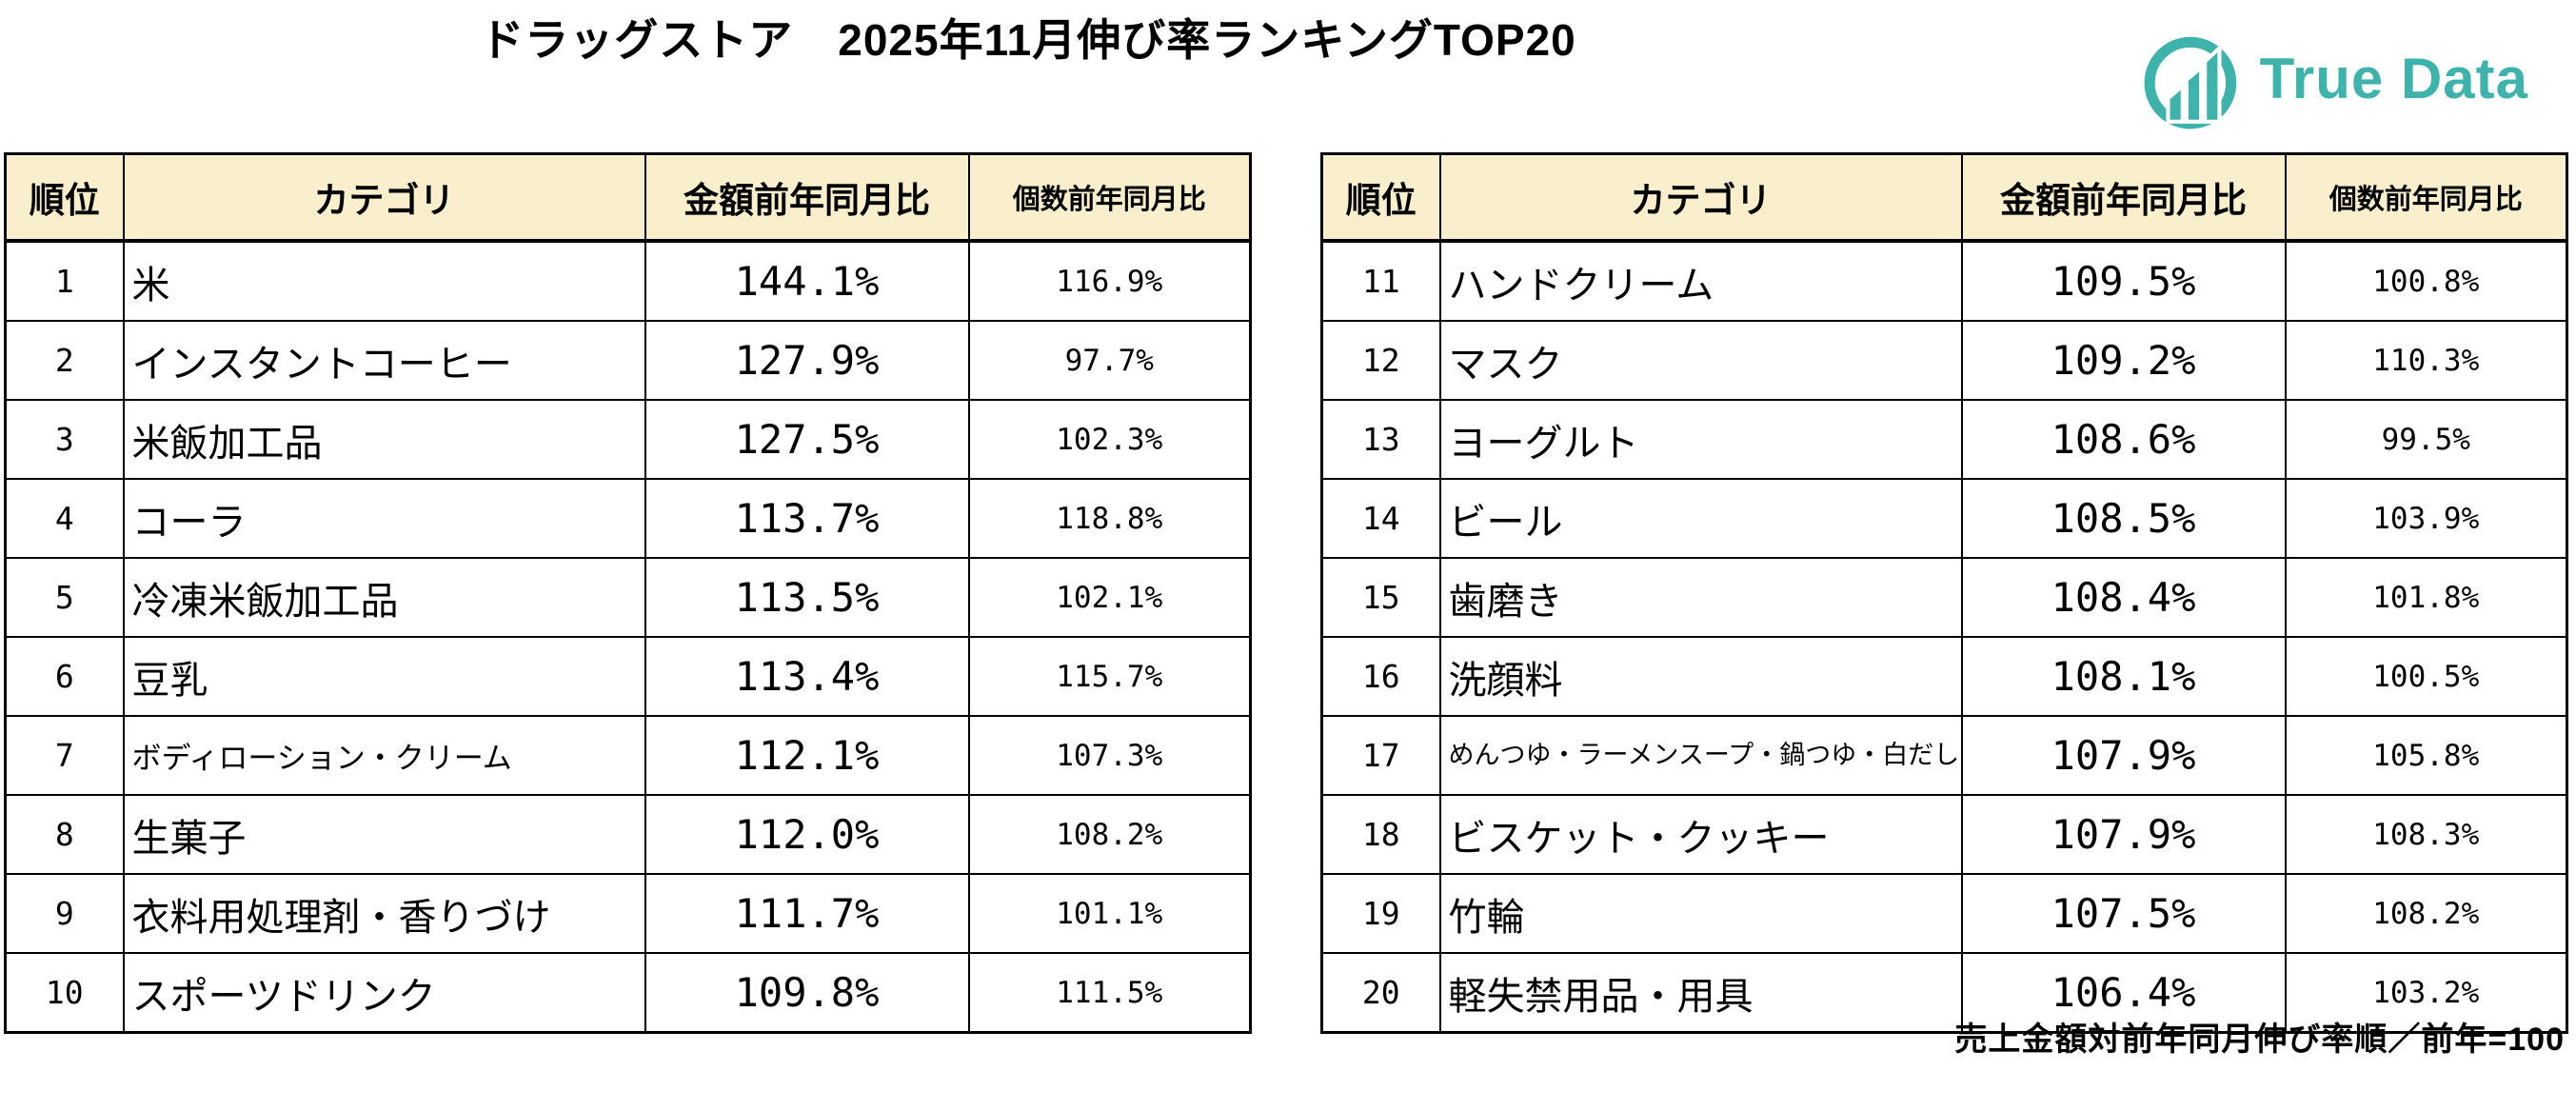  I want to click on table-row: 10 スポーツドリンク 109.8% 111.5%, so click(628, 993).